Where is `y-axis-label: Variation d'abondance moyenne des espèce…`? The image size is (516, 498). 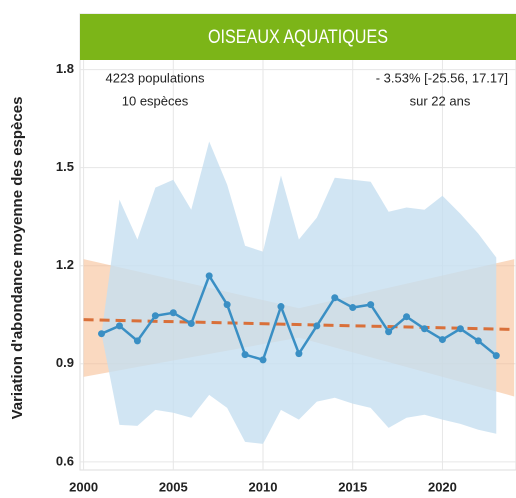 y-axis-label: Variation d'abondance moyenne des espèce… is located at coordinates (17, 258).